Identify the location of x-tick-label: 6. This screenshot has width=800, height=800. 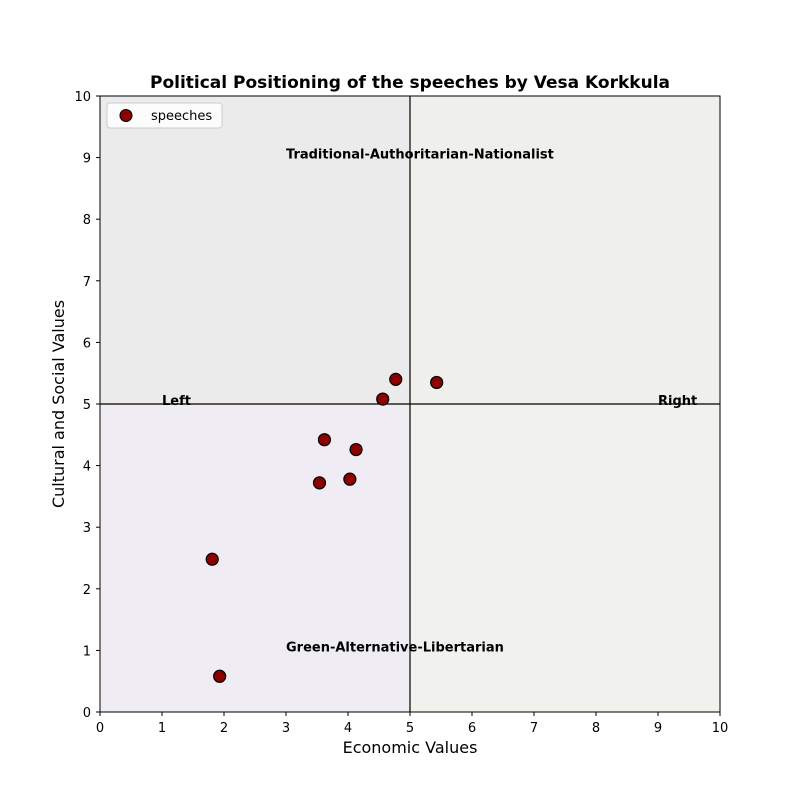
(472, 728).